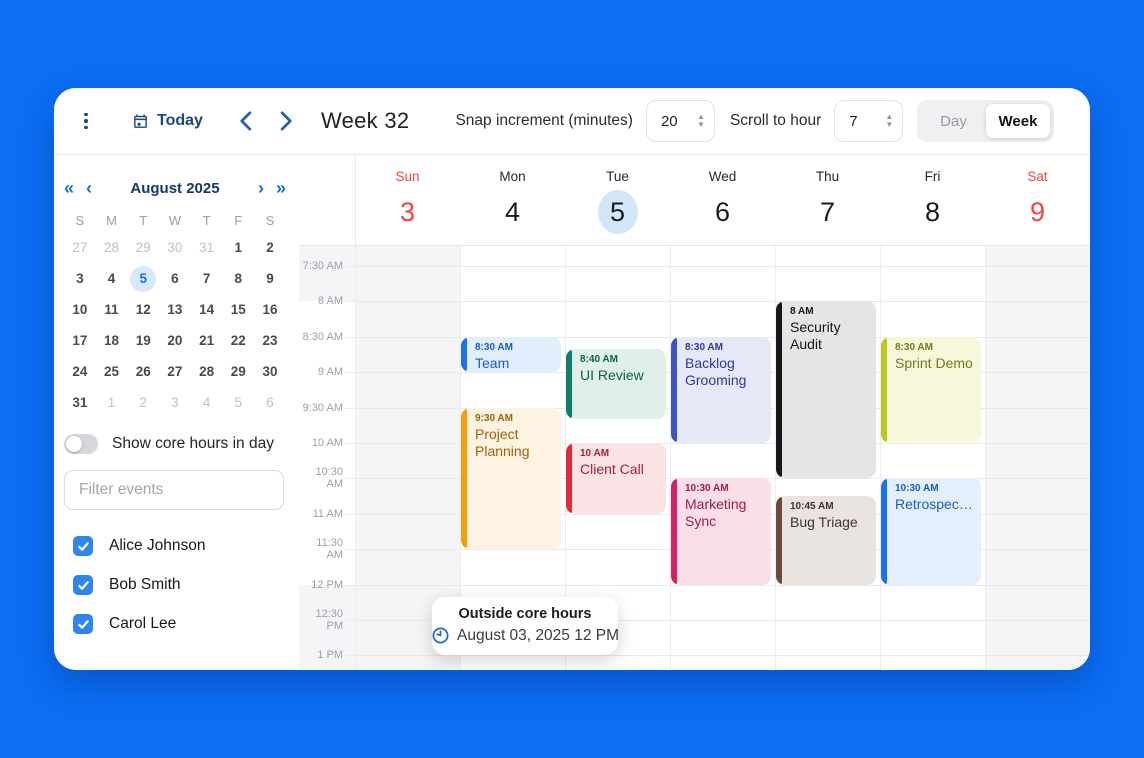 The width and height of the screenshot is (1144, 758). I want to click on day-name: Sun, so click(407, 176).